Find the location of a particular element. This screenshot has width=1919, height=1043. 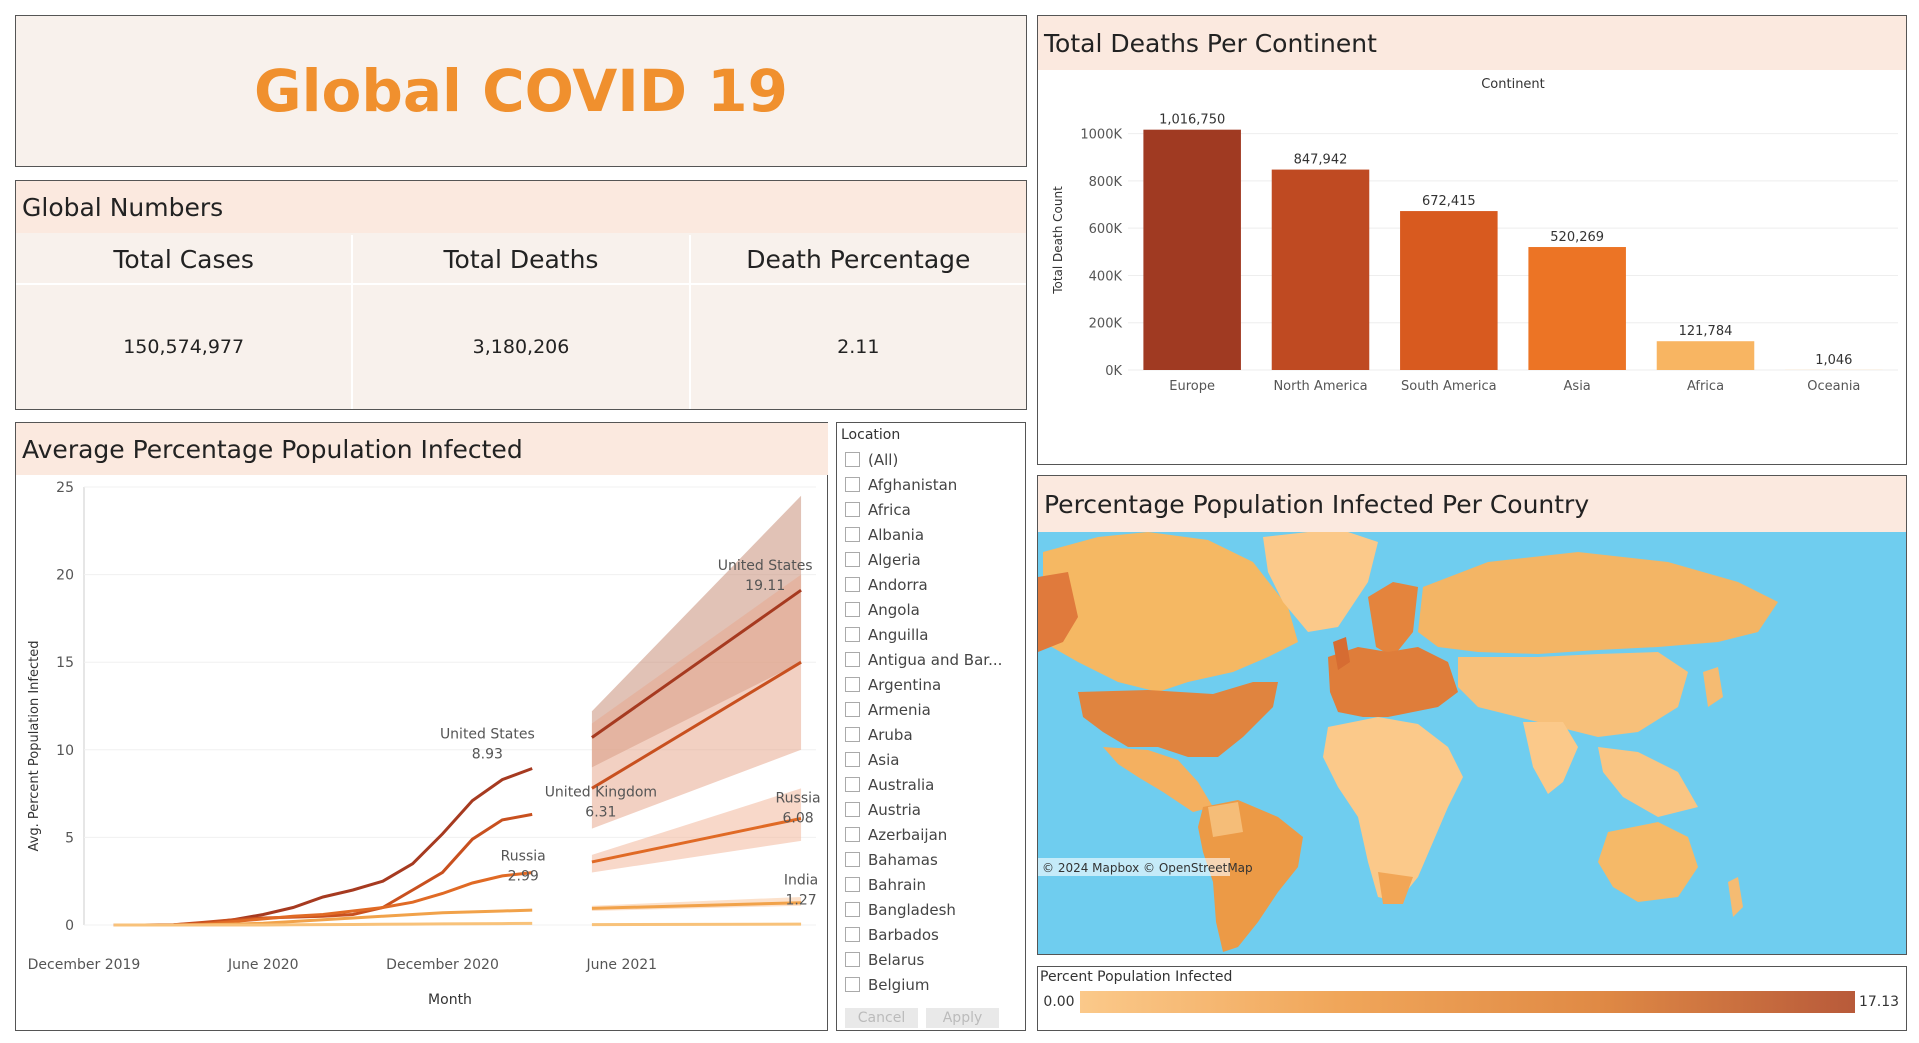

line-chart-title: Average Percentage Population Infected is located at coordinates (422, 449).